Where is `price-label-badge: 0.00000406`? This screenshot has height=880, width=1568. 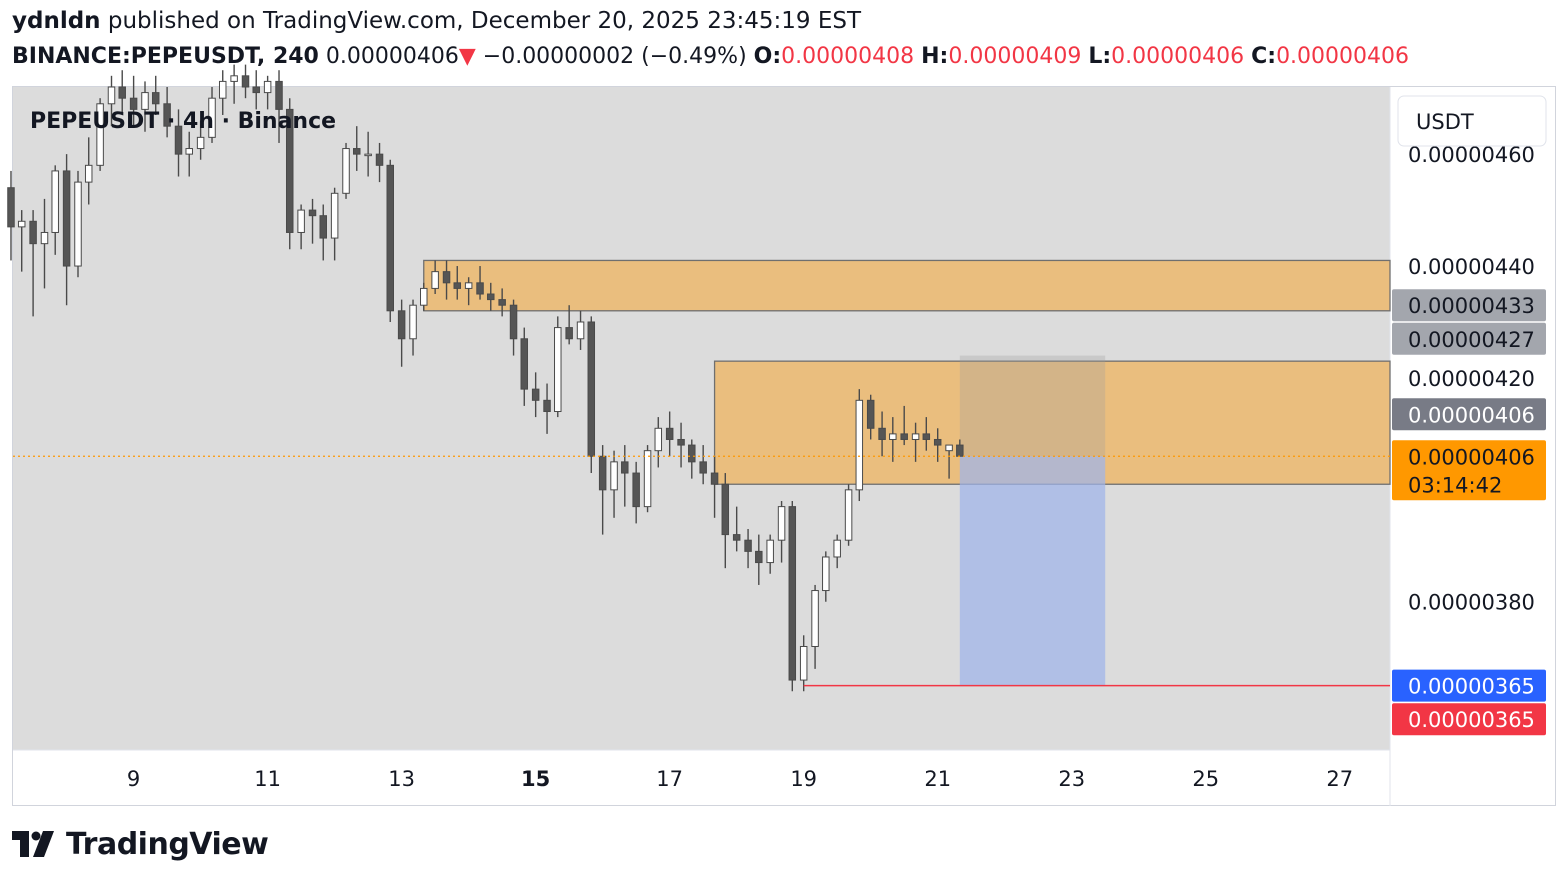
price-label-badge: 0.00000406 is located at coordinates (1469, 414).